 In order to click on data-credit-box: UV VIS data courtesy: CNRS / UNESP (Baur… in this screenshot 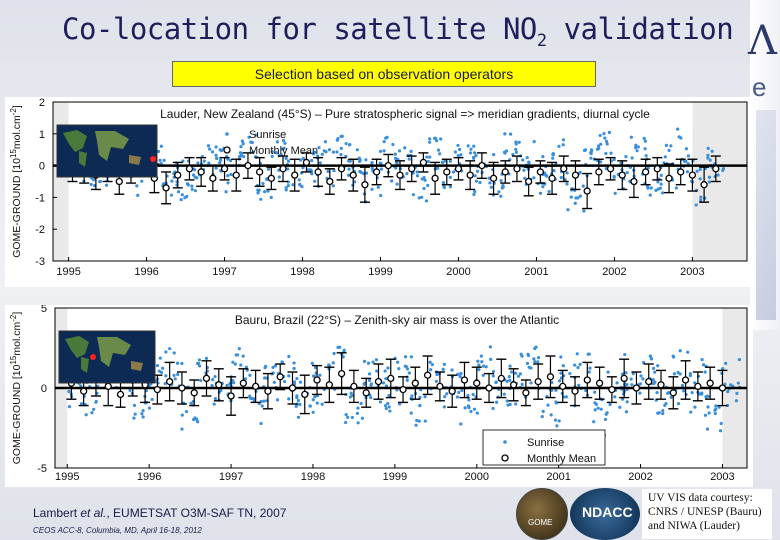, I will do `click(707, 514)`.